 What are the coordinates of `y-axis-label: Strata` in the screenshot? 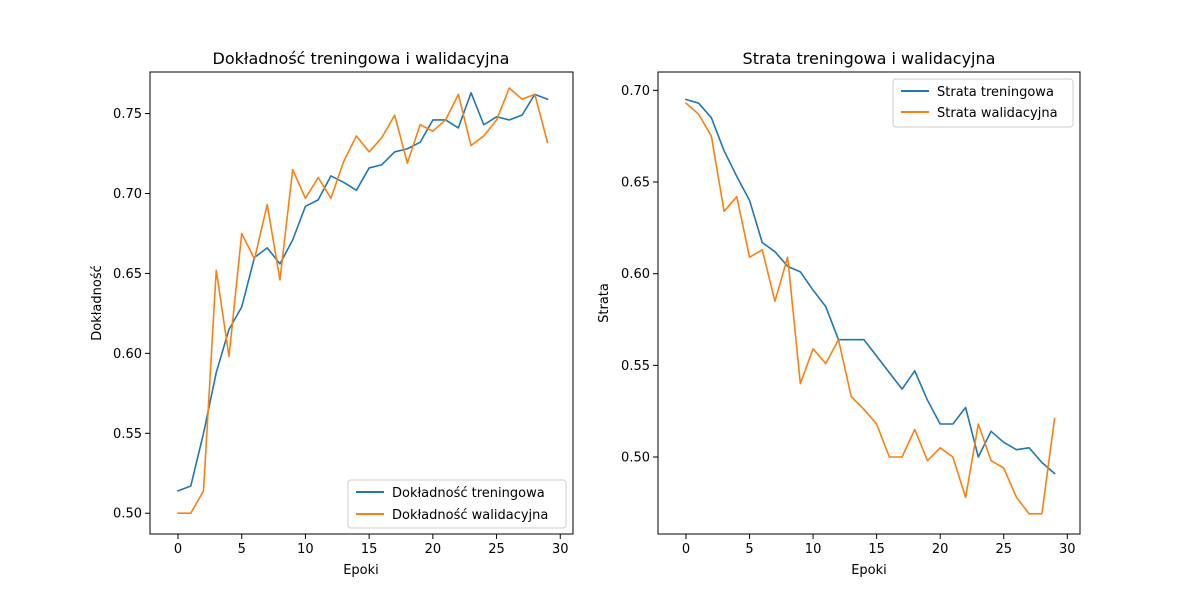 It's located at (604, 303).